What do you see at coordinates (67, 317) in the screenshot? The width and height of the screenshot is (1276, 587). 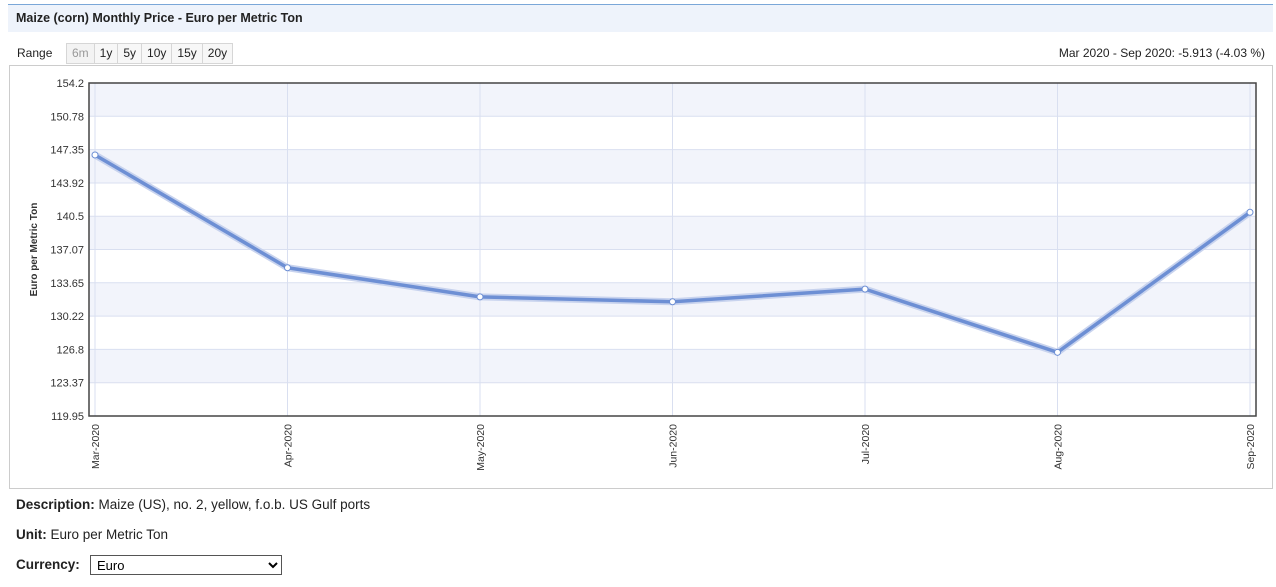 I see `y-tick-label: 130.22` at bounding box center [67, 317].